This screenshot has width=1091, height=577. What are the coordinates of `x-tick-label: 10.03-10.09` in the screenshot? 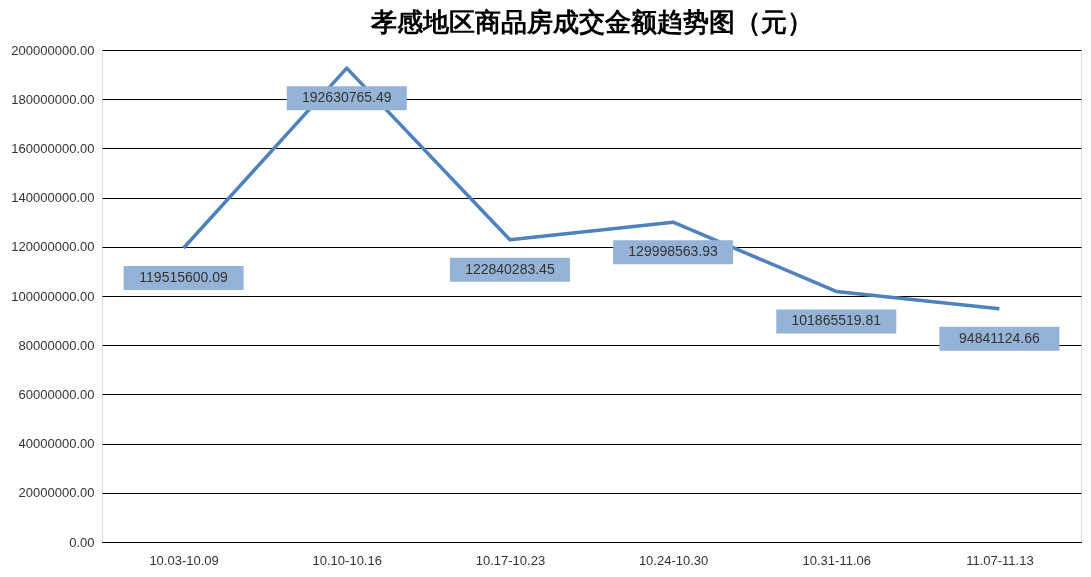 It's located at (184, 560).